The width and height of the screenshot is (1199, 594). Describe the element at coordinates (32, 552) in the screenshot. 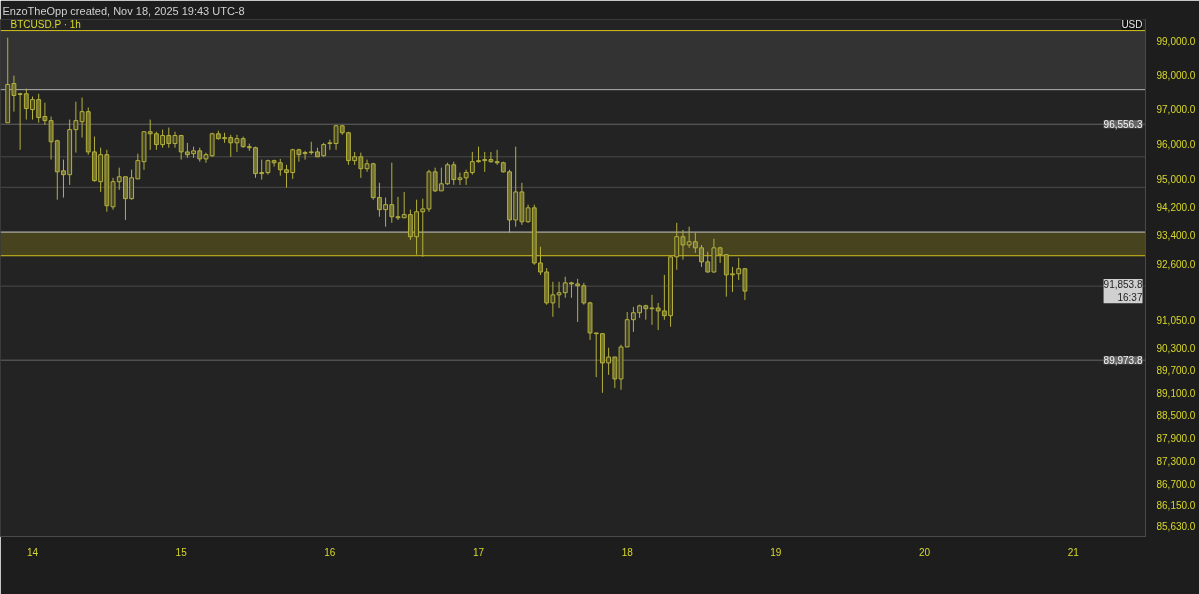

I see `x-tick-label: 14` at that location.